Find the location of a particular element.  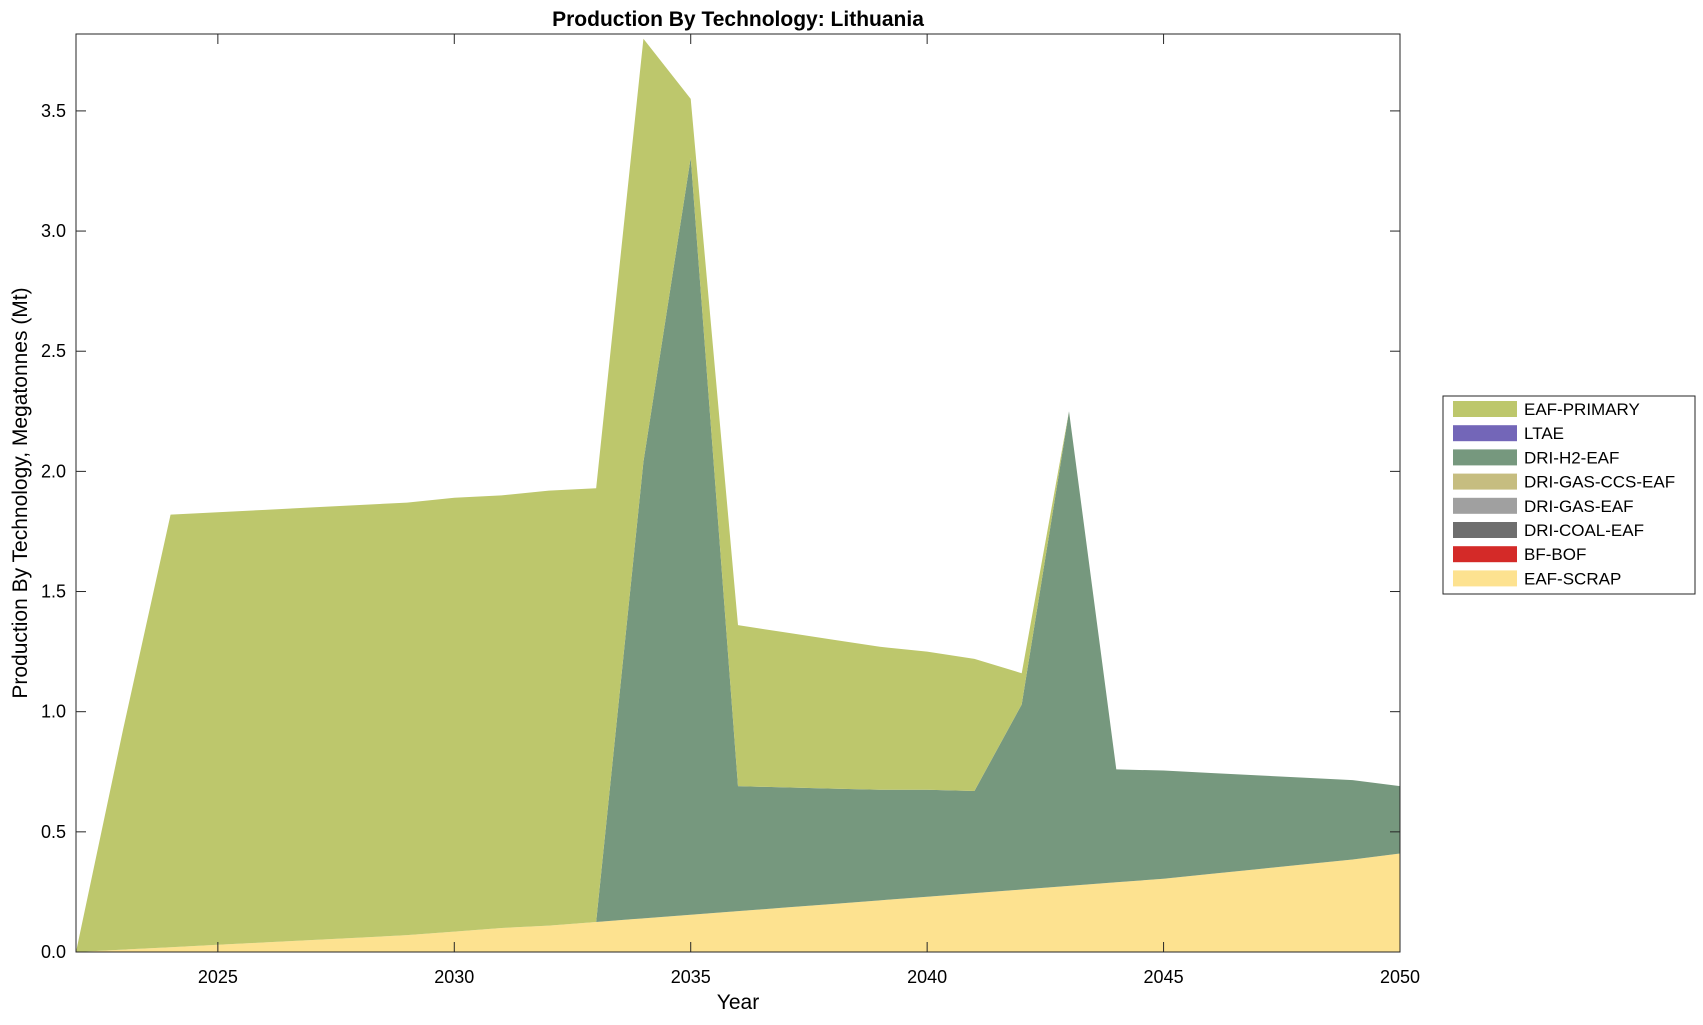

x-tick-label: 2050 is located at coordinates (1400, 977).